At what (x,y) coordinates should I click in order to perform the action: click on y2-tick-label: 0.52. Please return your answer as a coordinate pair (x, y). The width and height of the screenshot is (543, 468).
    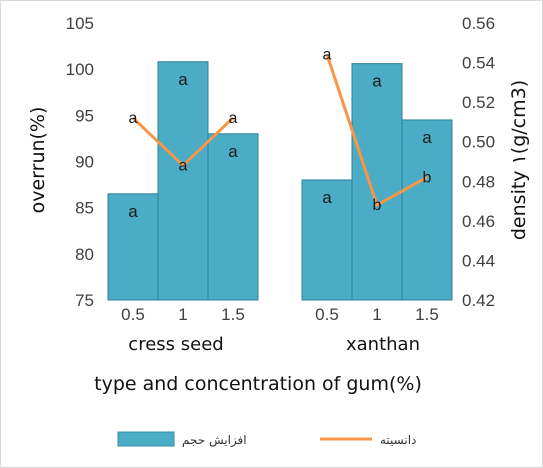
    Looking at the image, I should click on (478, 102).